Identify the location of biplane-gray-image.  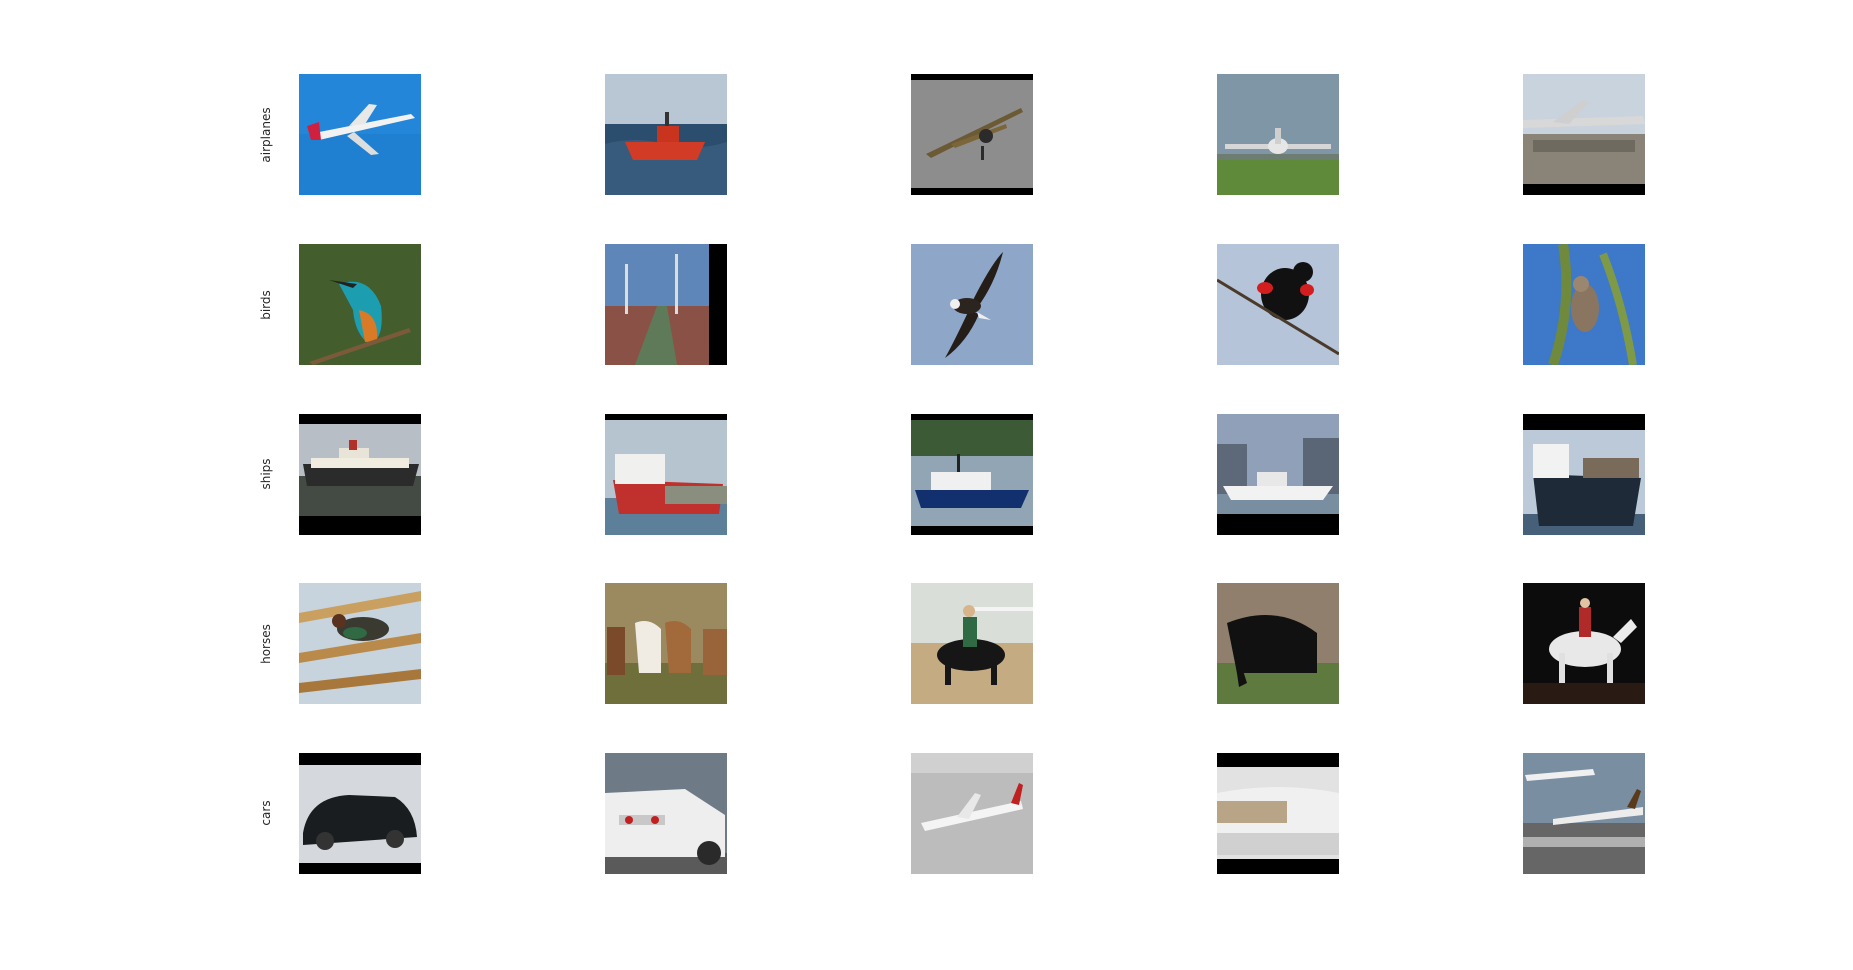
(972, 134).